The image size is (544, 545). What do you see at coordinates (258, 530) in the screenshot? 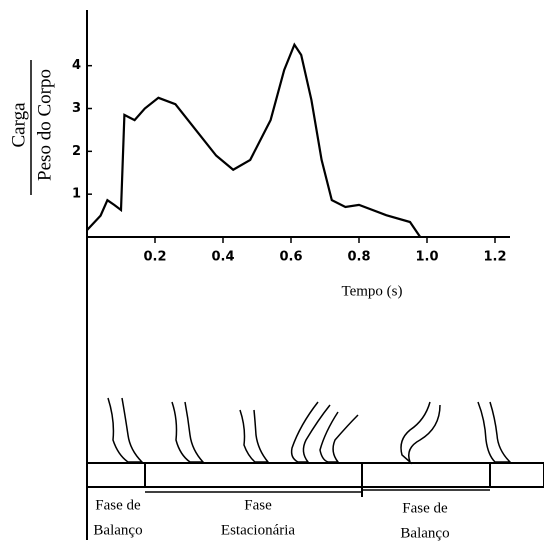
I see `phase-label: Estacionária` at bounding box center [258, 530].